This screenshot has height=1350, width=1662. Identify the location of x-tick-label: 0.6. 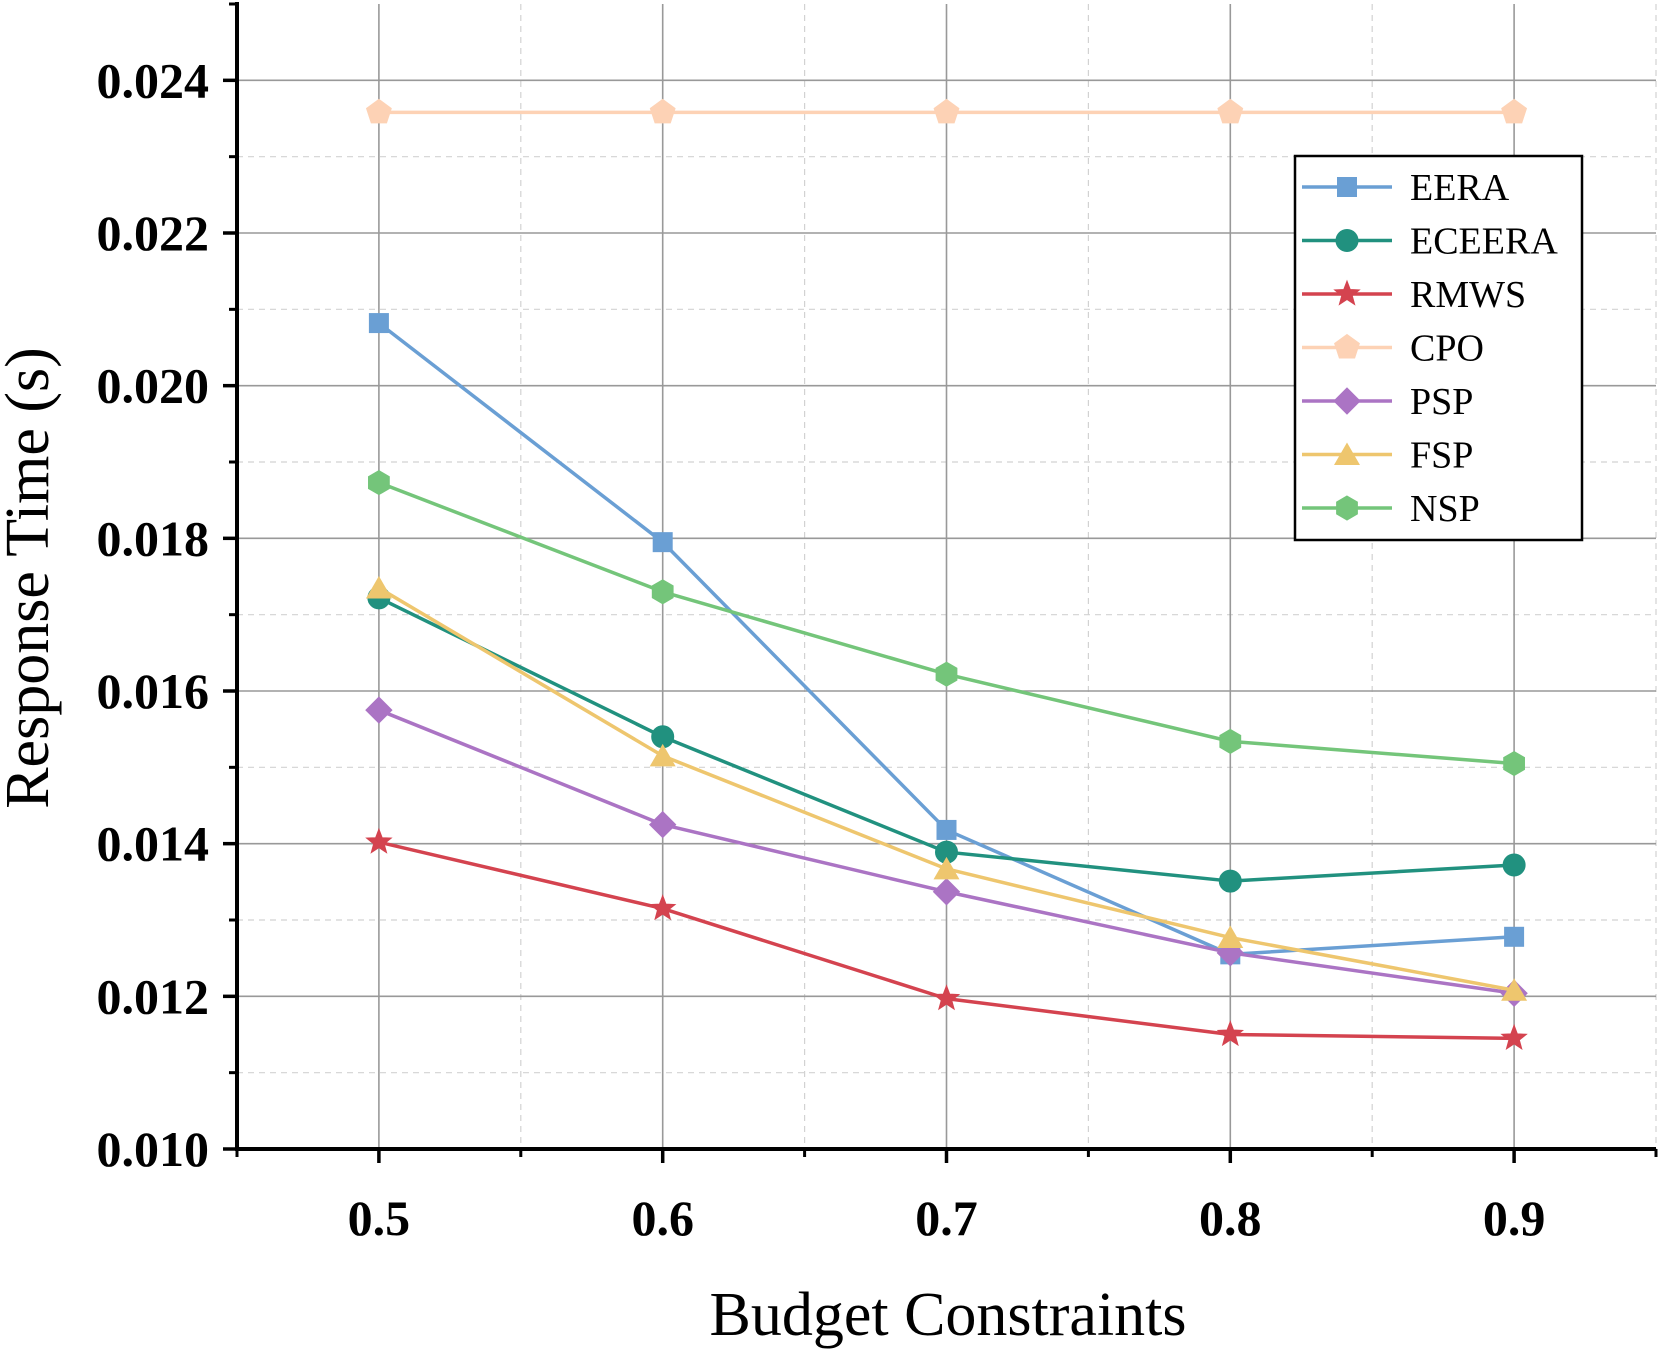
(662, 1218).